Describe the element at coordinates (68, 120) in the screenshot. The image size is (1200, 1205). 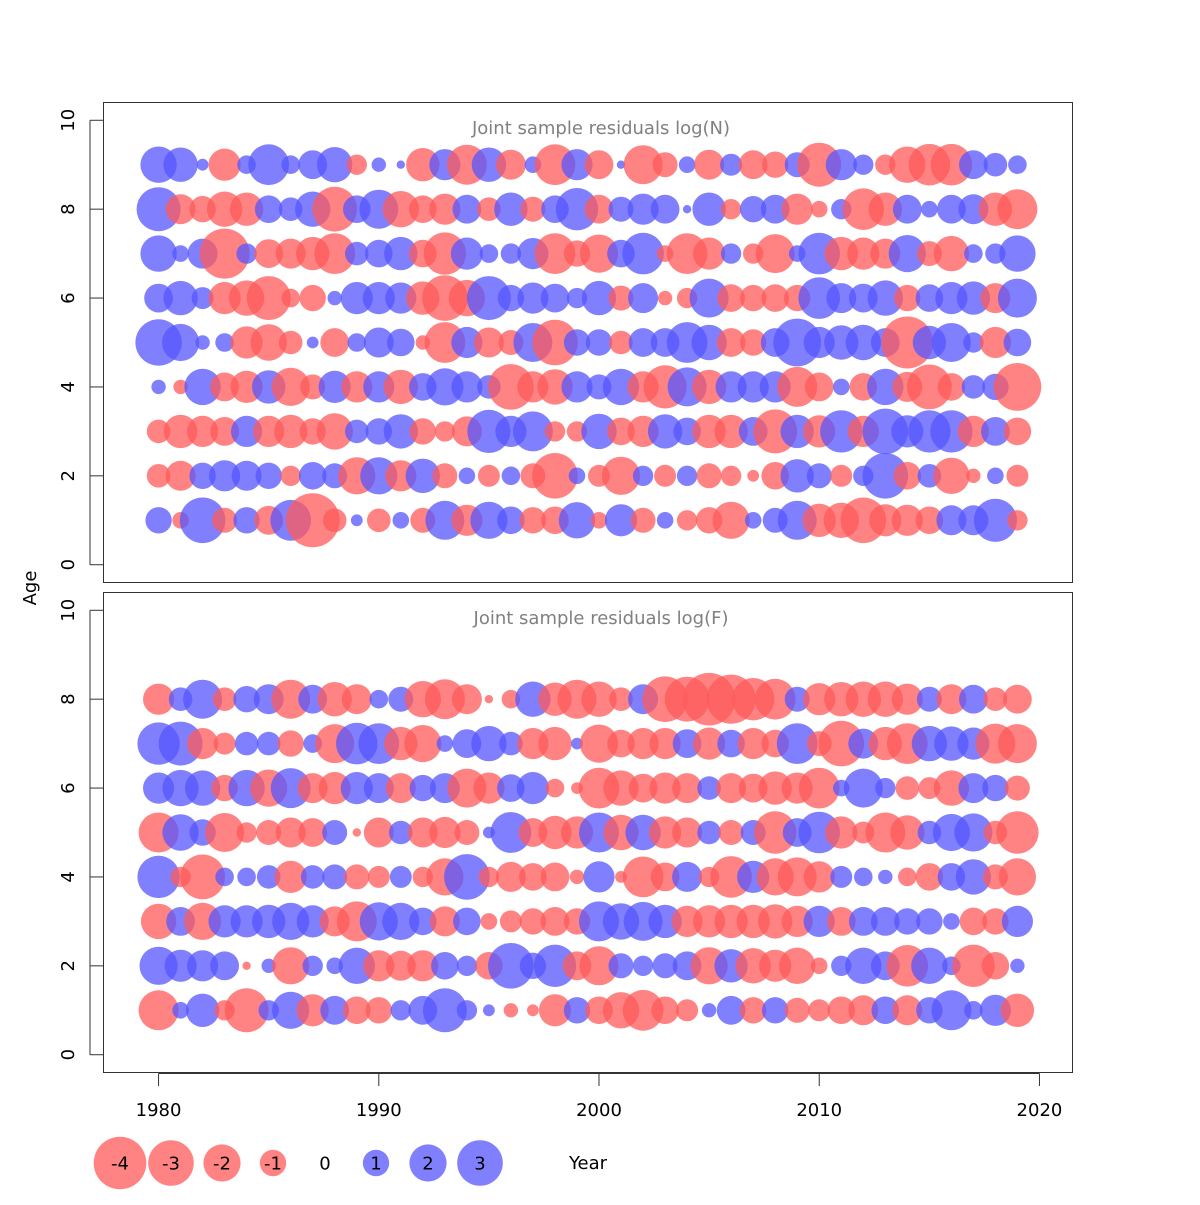
I see `y-tick-label: 10` at that location.